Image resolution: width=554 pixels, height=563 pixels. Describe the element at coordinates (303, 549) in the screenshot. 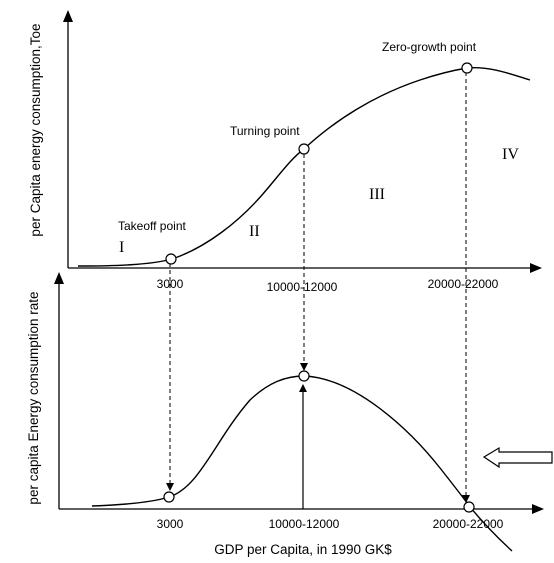

I see `bottom-x-axis-label: GDP per Capita, in 1990 GK$` at that location.